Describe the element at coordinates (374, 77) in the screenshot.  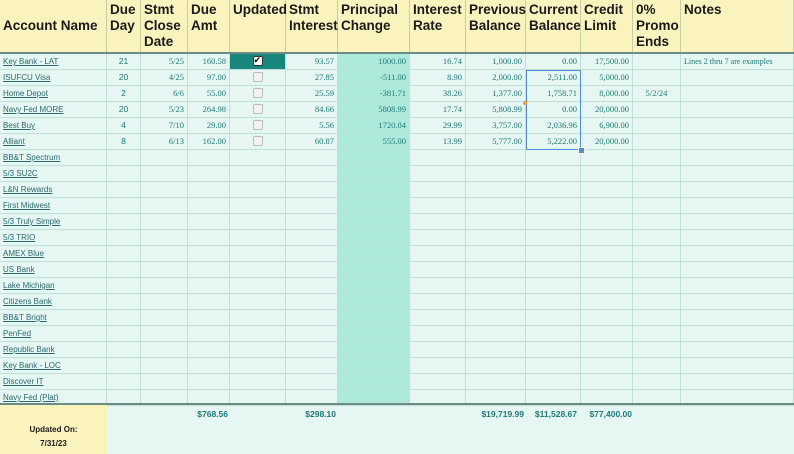
I see `principal-change-cell: -511.00` at that location.